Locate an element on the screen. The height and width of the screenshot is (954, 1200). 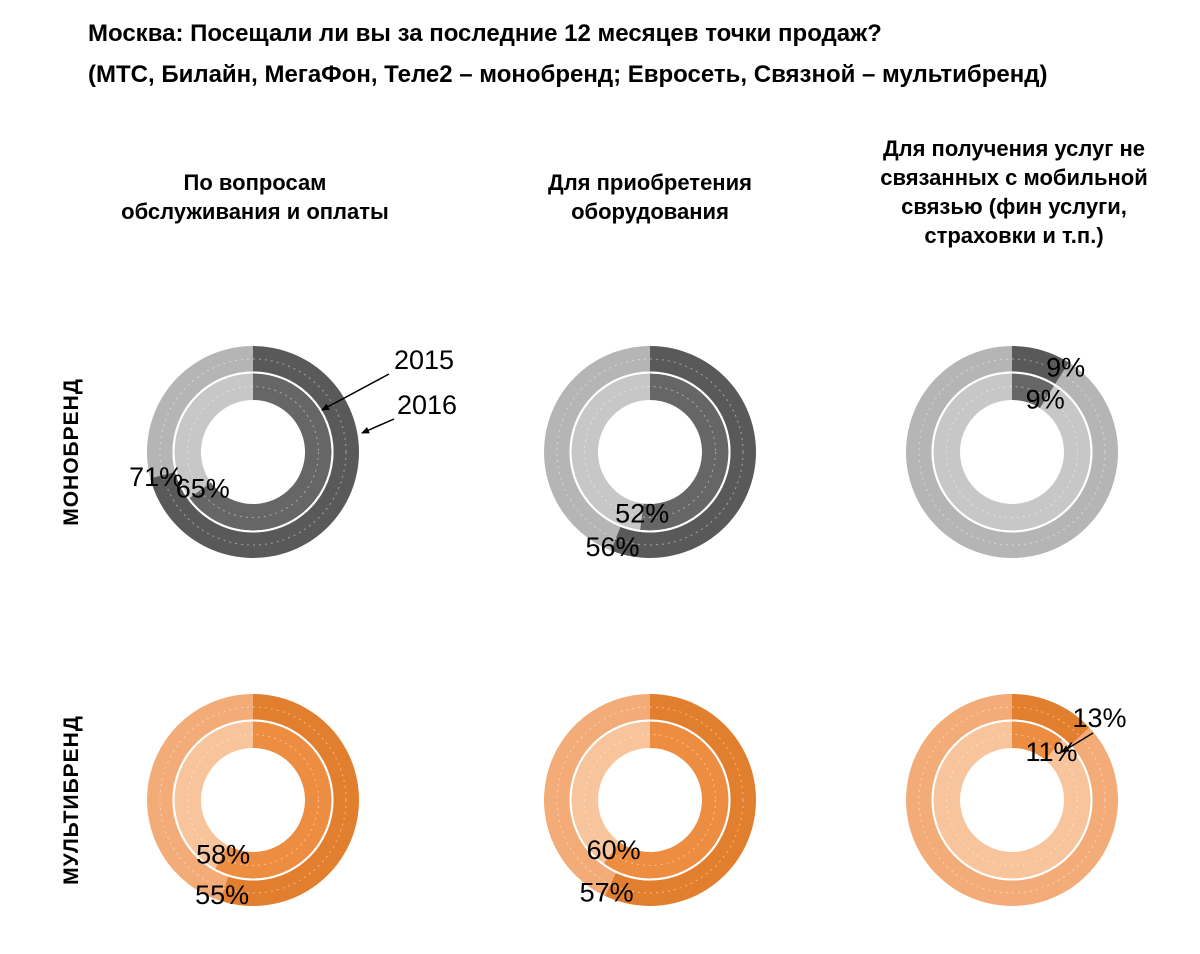
donut-multibrand-equipment: 57%60% is located at coordinates (650, 800).